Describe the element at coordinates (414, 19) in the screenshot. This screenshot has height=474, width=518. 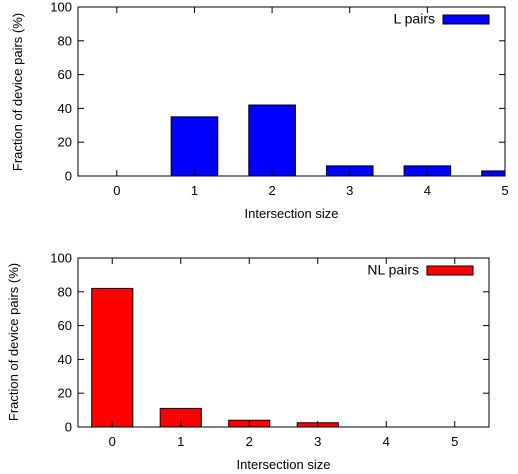
I see `legend-label: L pairs` at that location.